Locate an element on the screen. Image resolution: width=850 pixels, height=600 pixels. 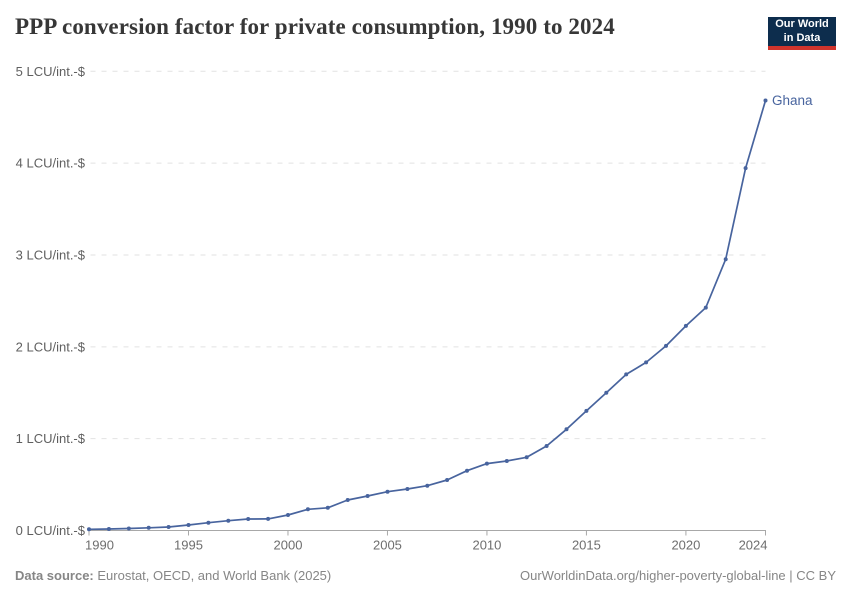
x-tick-label: 1995 is located at coordinates (188, 545).